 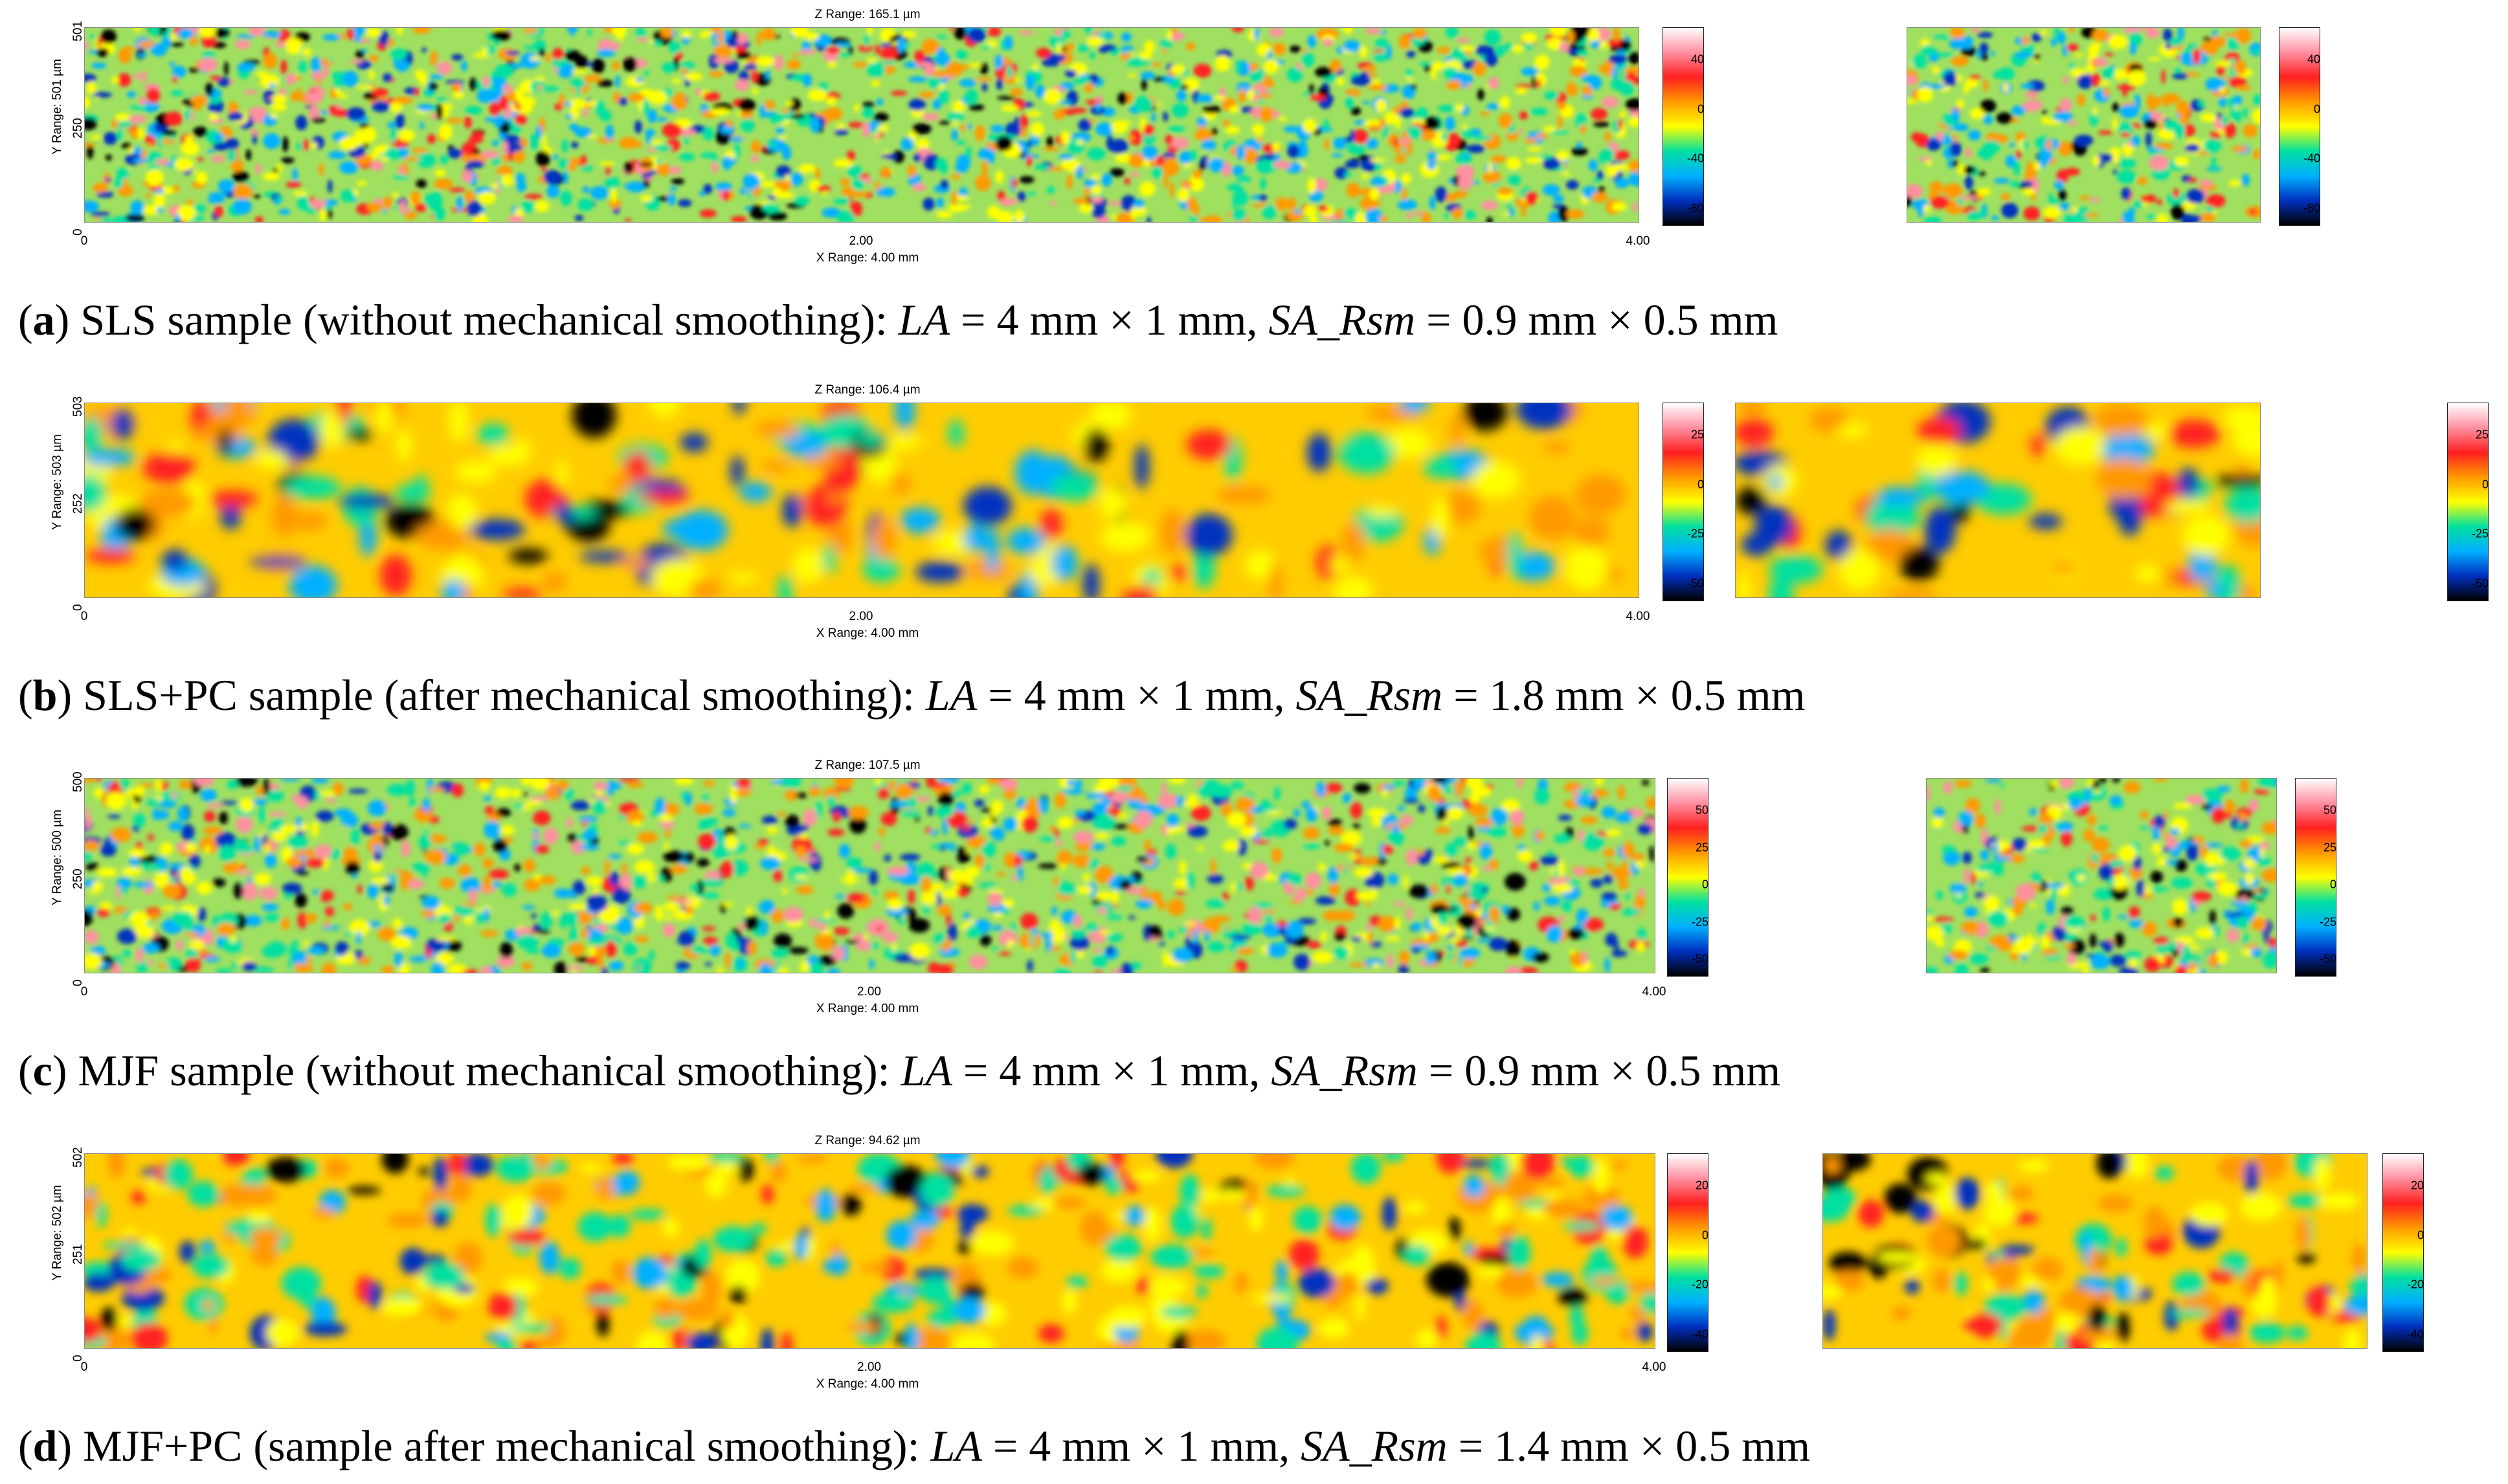 I want to click on y-range-label: Y Range: 500 µm, so click(x=57, y=857).